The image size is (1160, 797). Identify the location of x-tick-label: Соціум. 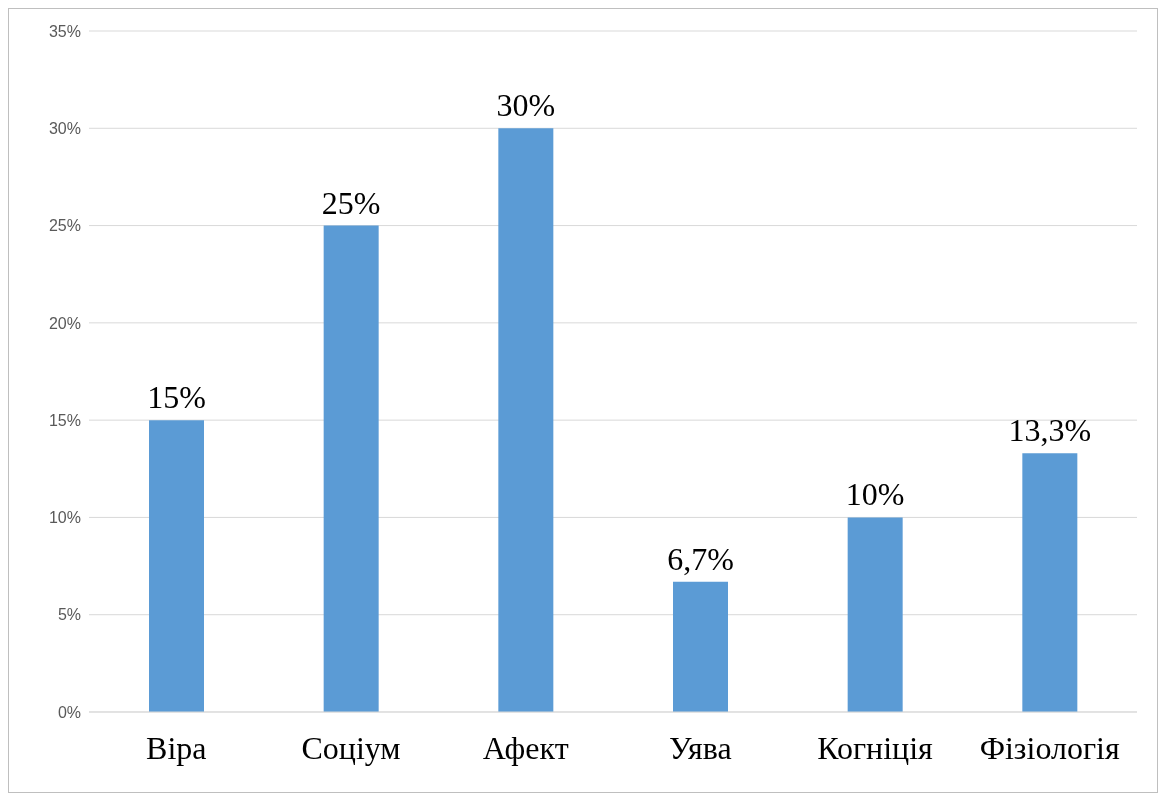
(351, 747).